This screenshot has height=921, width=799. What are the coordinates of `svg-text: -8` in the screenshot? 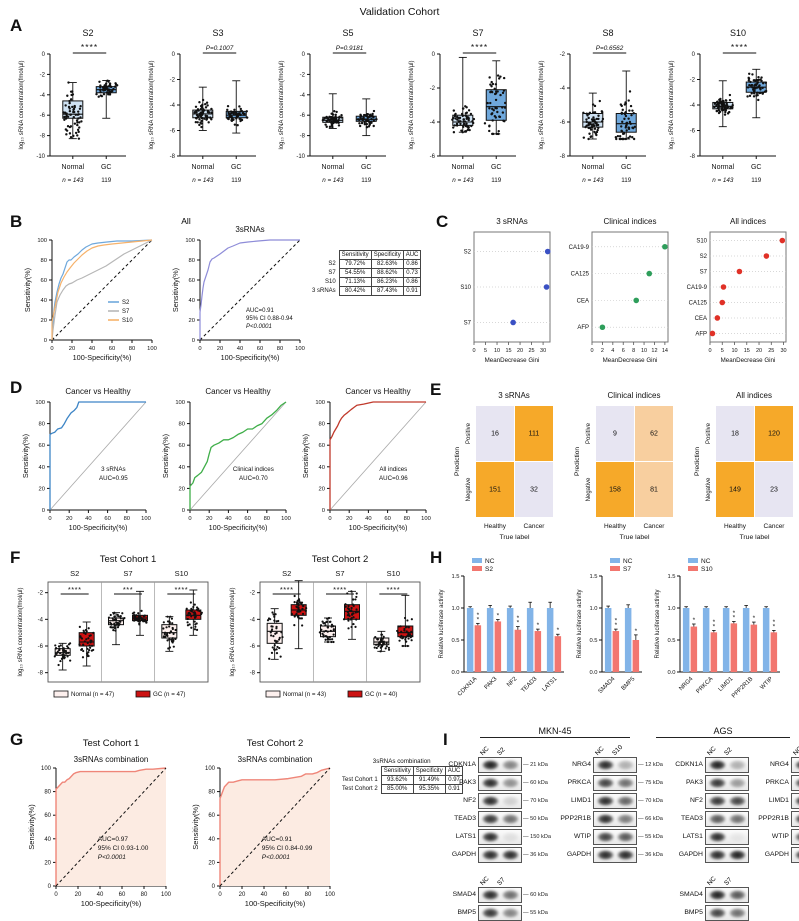 It's located at (693, 157).